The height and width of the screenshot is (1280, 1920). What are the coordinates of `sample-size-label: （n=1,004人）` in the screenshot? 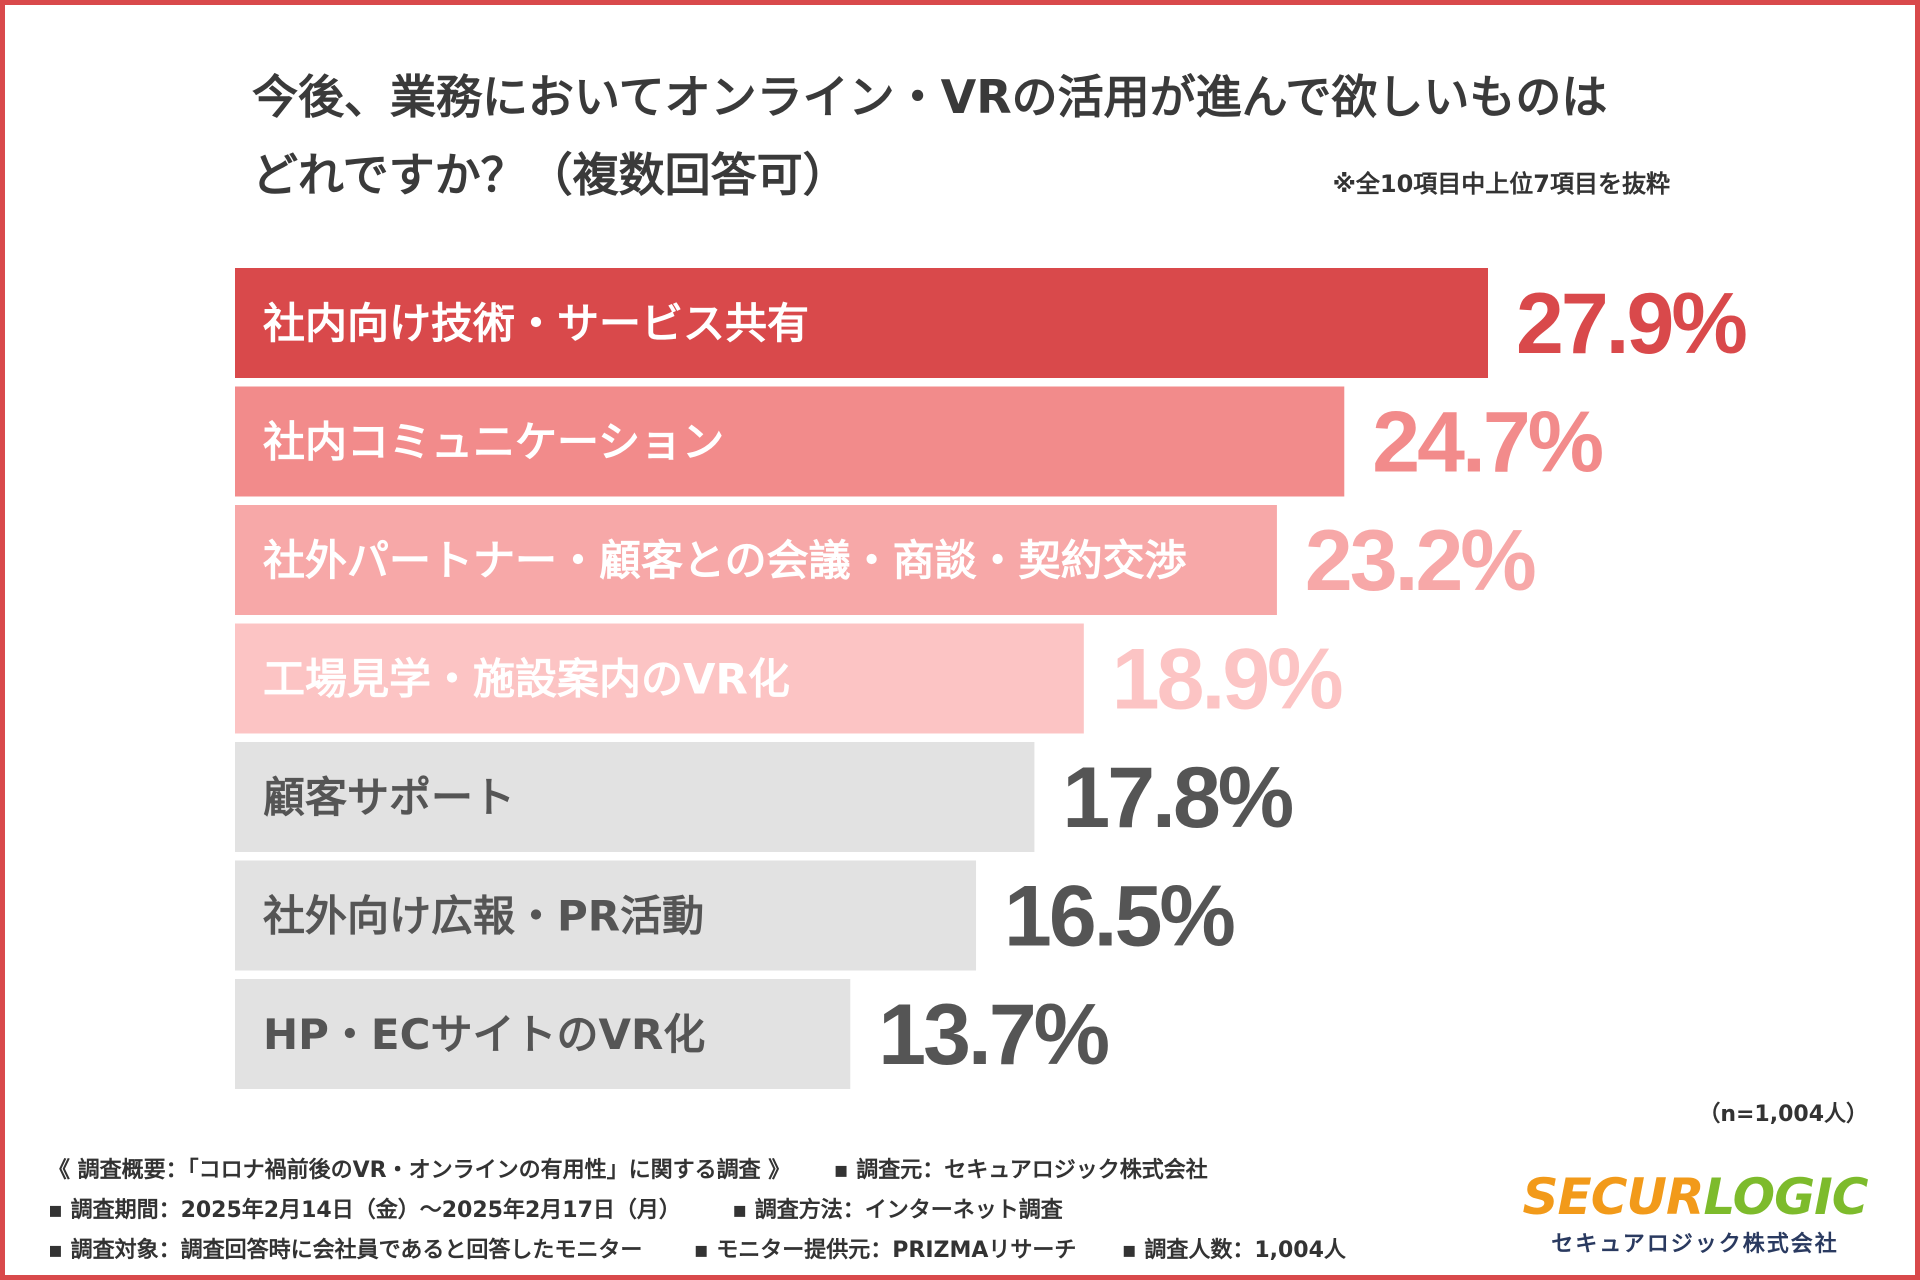 It's located at (1783, 1114).